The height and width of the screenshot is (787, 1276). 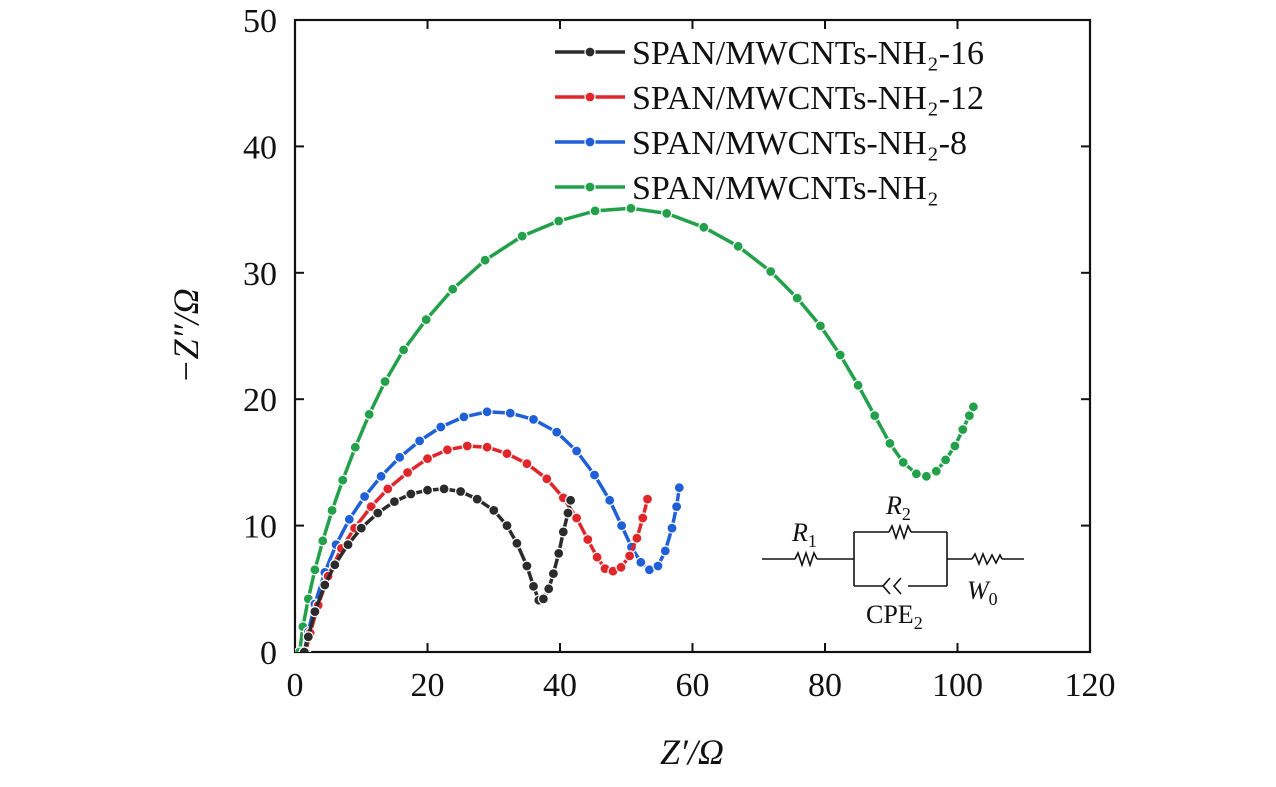 What do you see at coordinates (268, 653) in the screenshot?
I see `y-tick-label: 0` at bounding box center [268, 653].